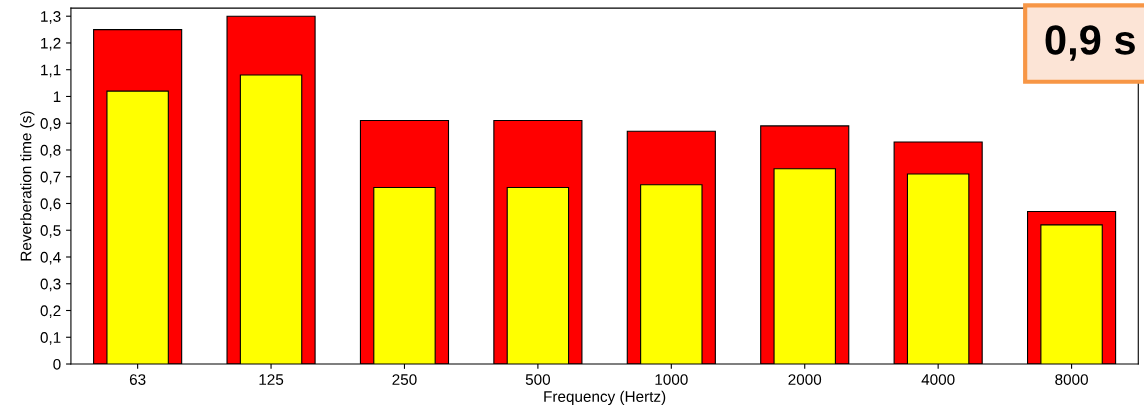 This screenshot has height=409, width=1144. I want to click on y-tick-label: 1,3, so click(51, 17).